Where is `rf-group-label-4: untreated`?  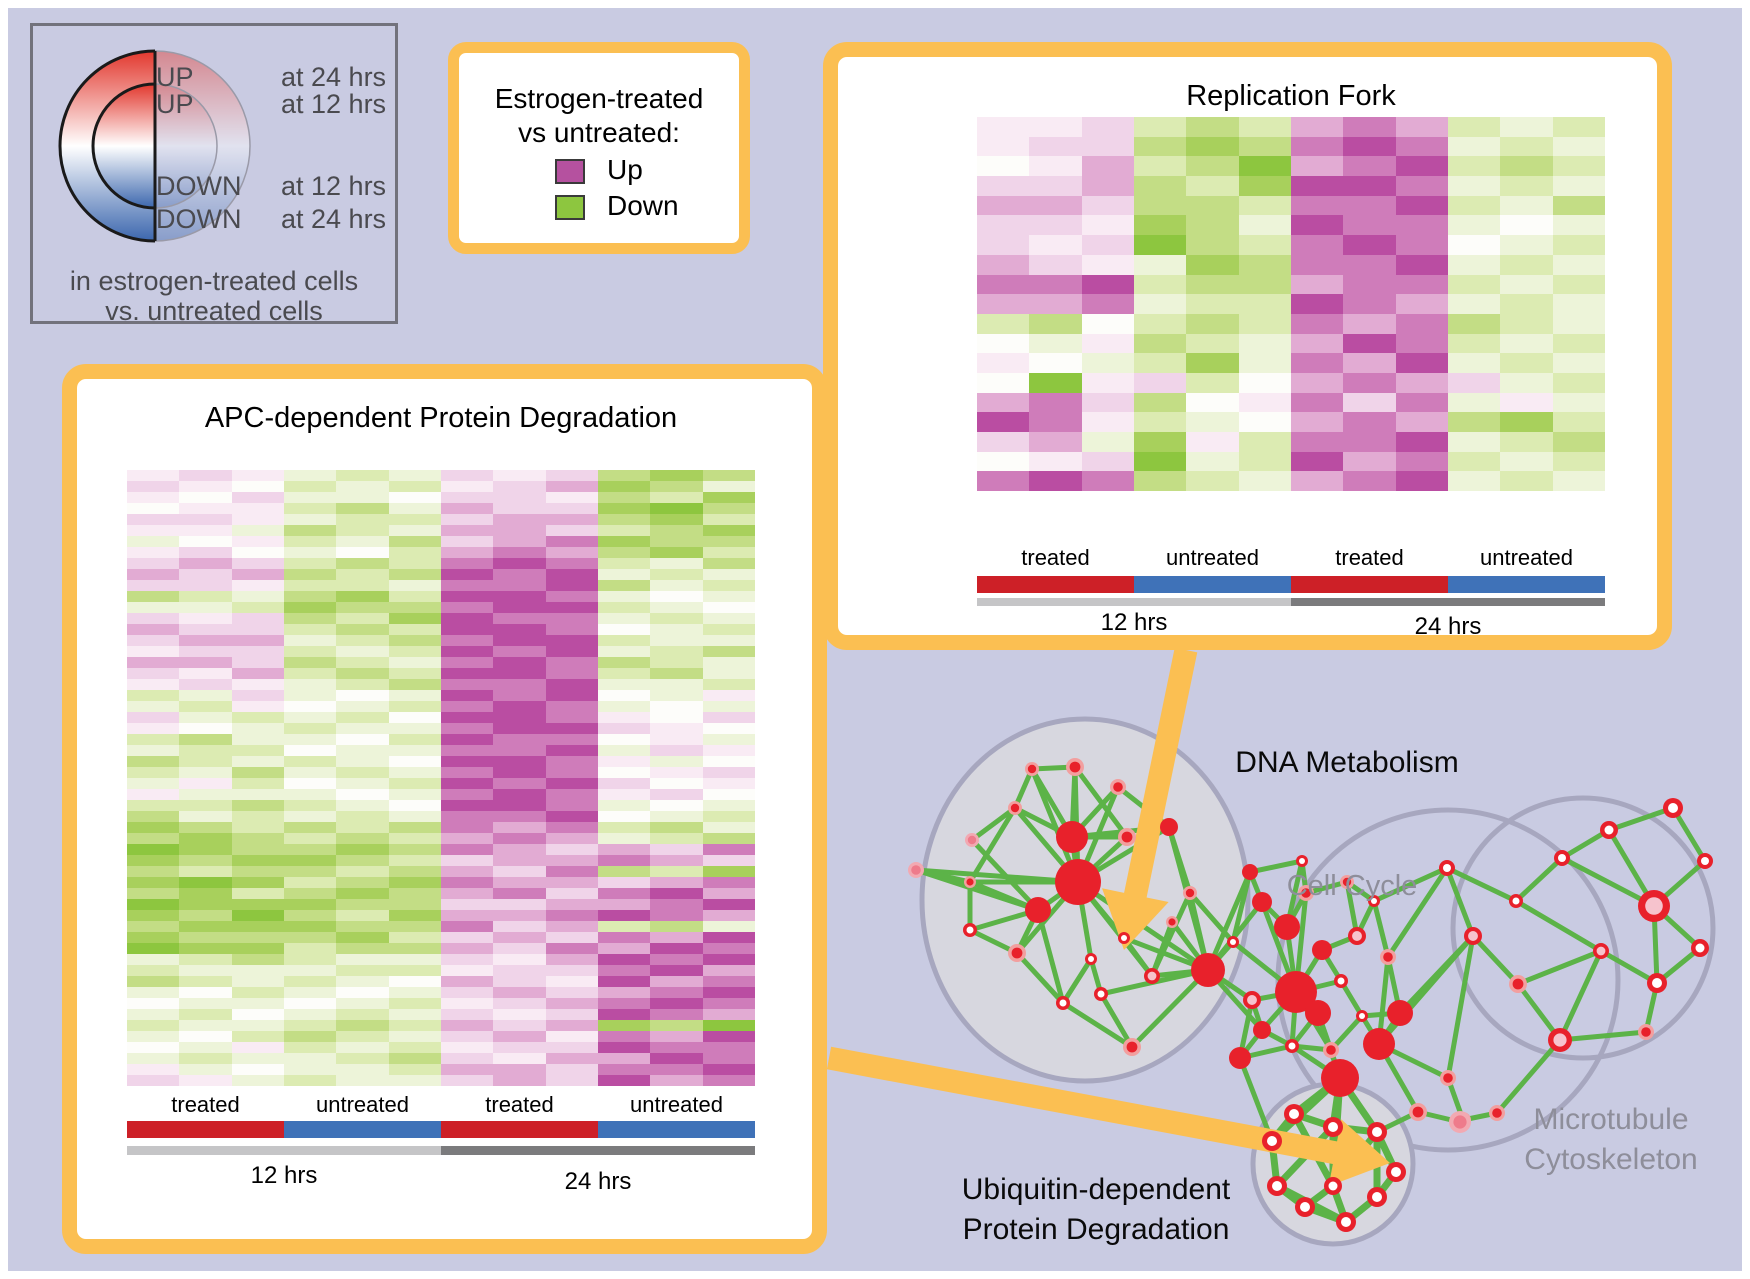
rf-group-label-4: untreated is located at coordinates (1526, 557).